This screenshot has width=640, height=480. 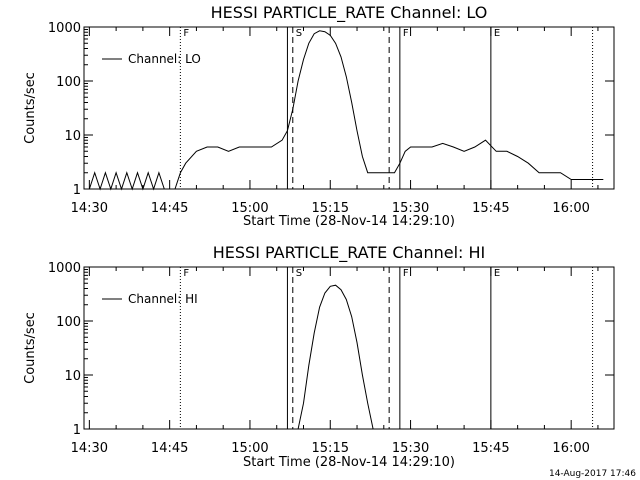 I want to click on chart-title: HESSI PARTICLE_RATE Channel: HI, so click(x=349, y=253).